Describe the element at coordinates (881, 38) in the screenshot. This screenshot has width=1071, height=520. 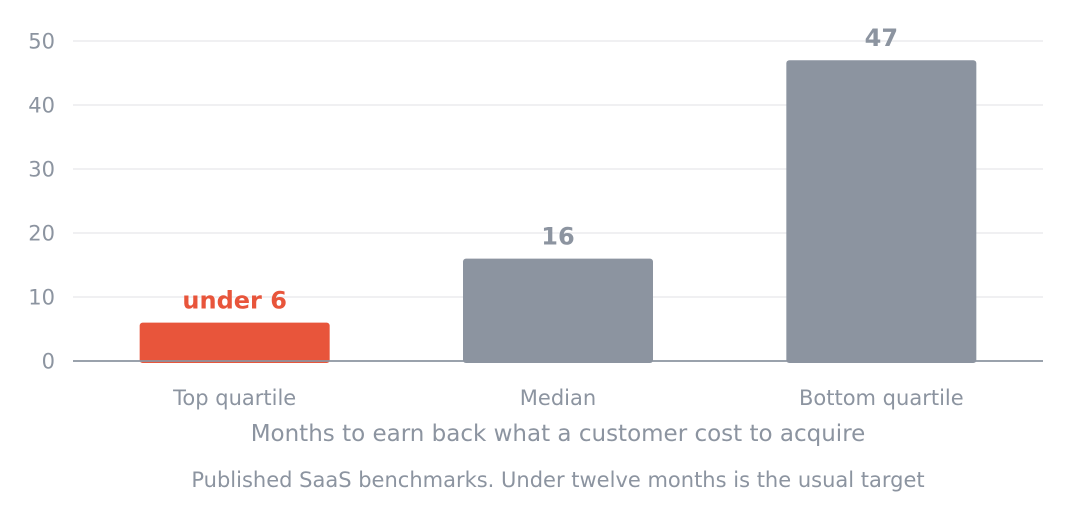
I see `data-label: 47` at that location.